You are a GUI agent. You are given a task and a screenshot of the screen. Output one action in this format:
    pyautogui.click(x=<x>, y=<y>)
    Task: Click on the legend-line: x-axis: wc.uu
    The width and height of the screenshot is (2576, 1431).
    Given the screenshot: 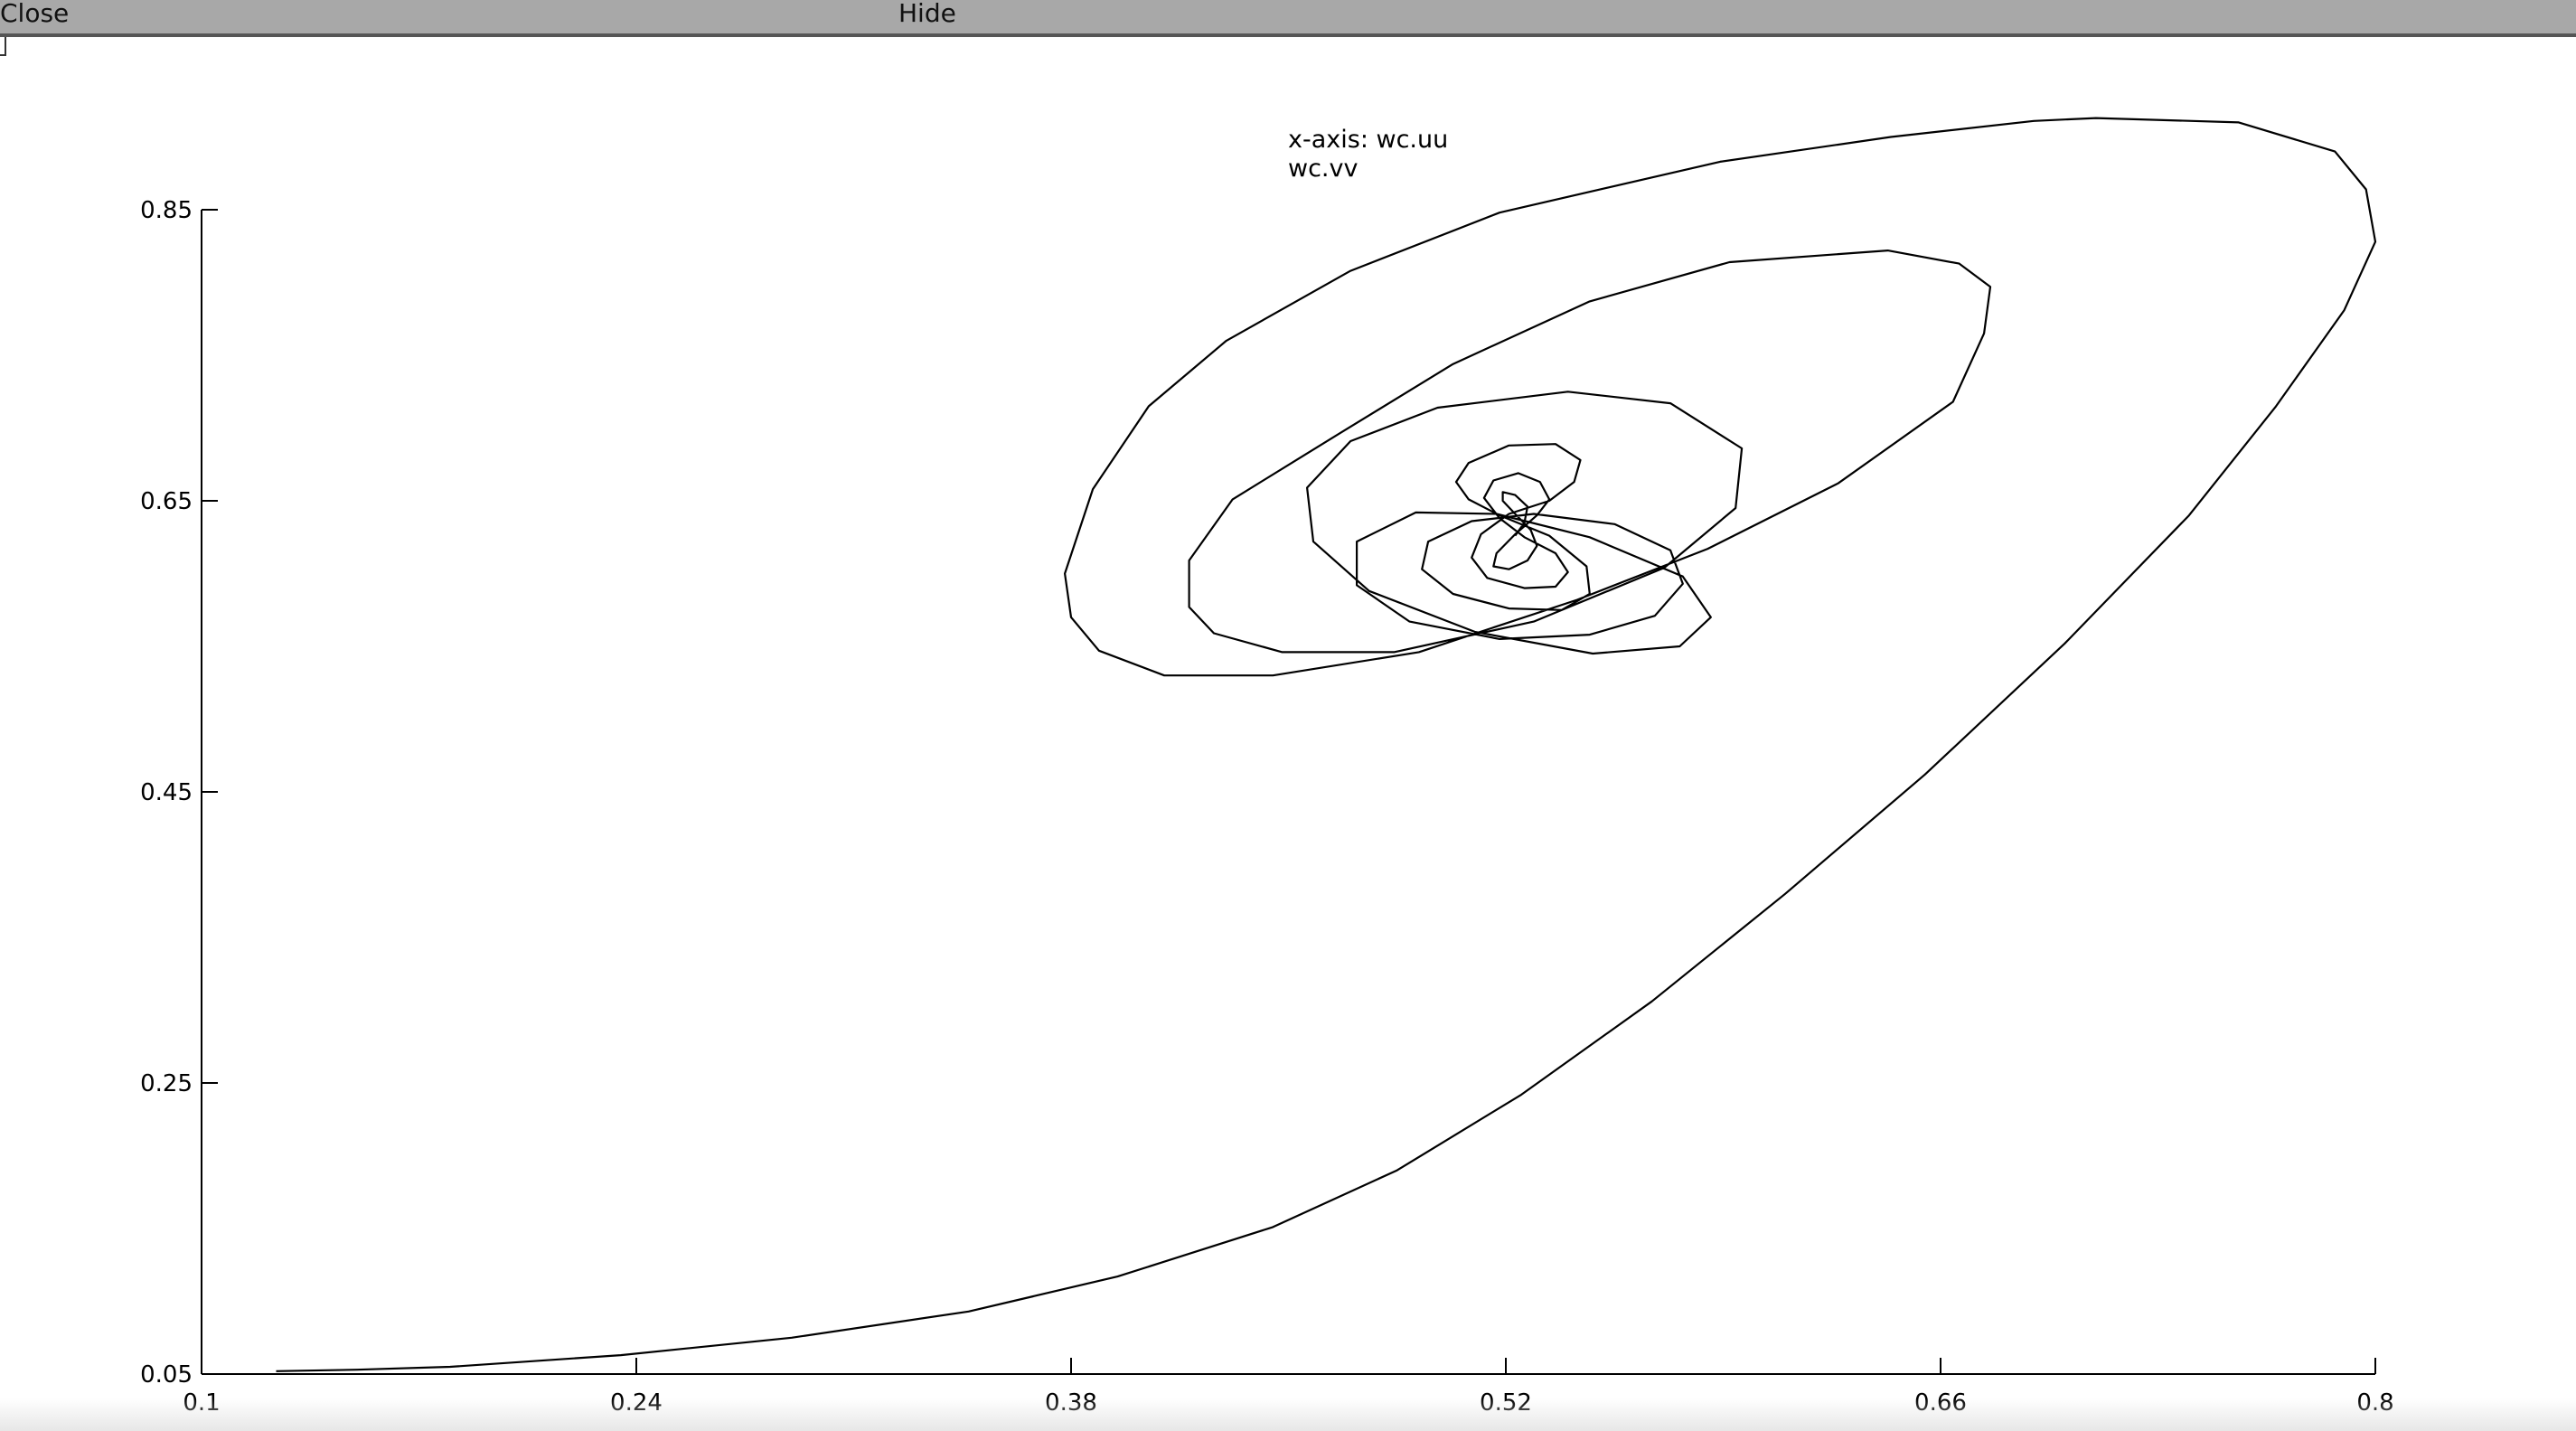 What is the action you would take?
    pyautogui.click(x=1368, y=140)
    